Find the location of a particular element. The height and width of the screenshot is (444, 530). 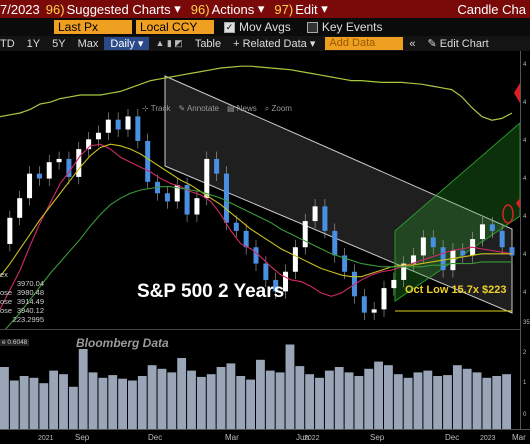

price-field: Last Px is located at coordinates (93, 27).